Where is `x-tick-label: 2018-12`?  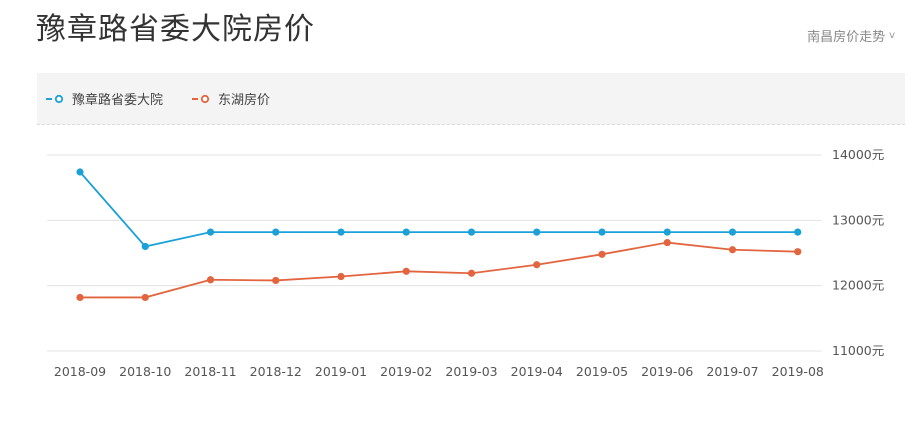 x-tick-label: 2018-12 is located at coordinates (276, 371).